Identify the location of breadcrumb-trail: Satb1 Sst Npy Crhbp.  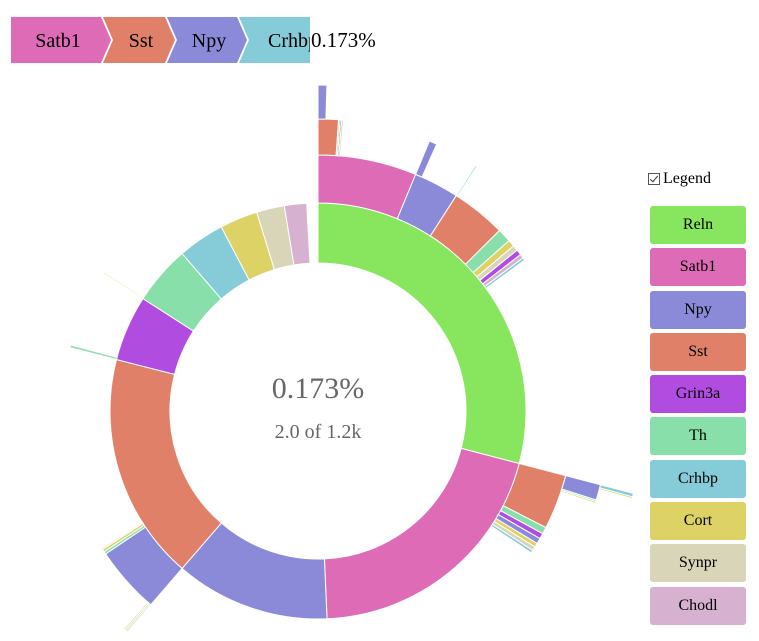
(177, 40).